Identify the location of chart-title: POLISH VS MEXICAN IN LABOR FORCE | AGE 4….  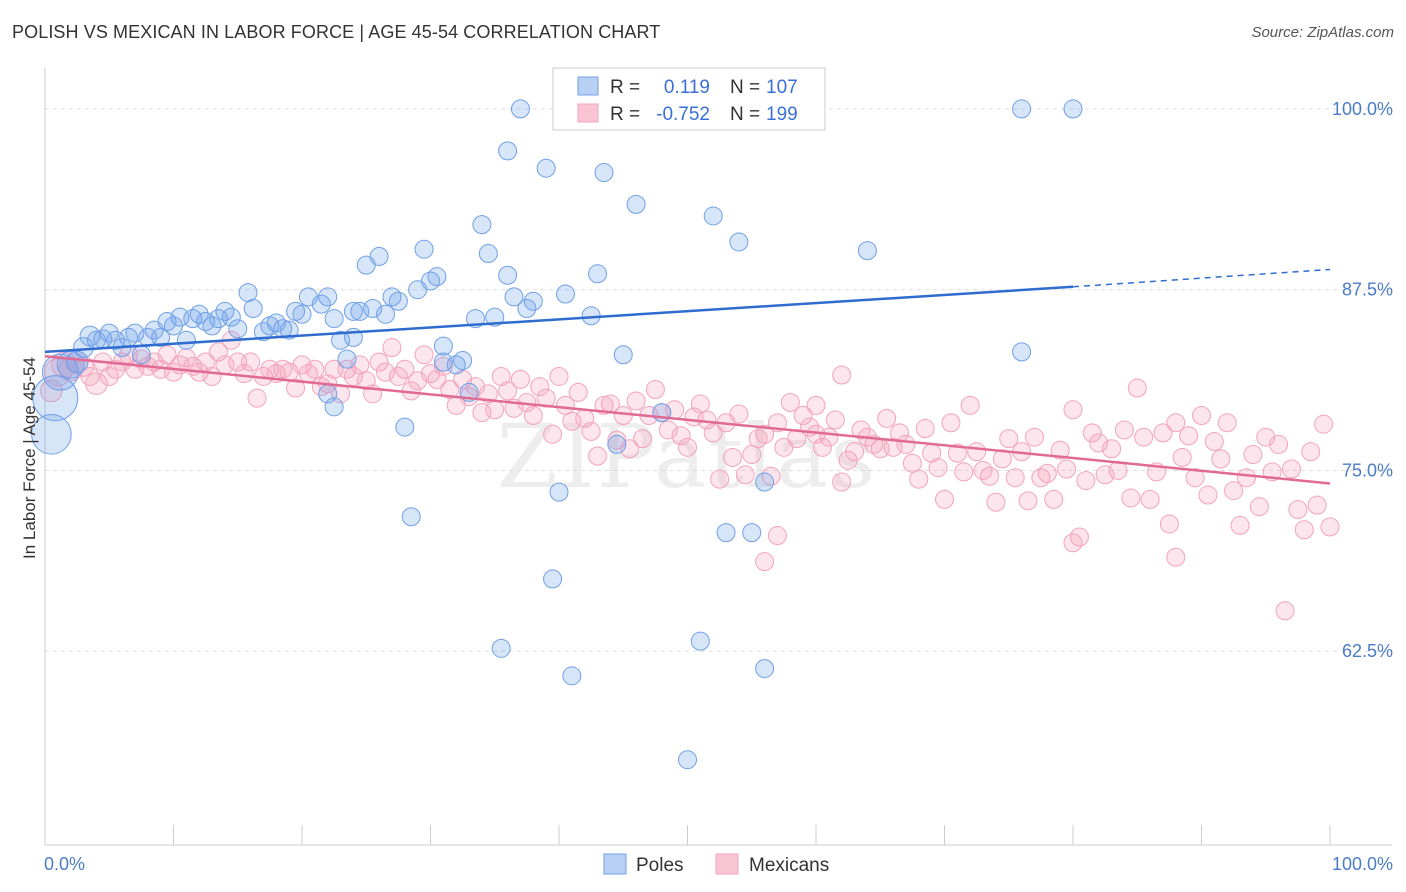
(336, 32).